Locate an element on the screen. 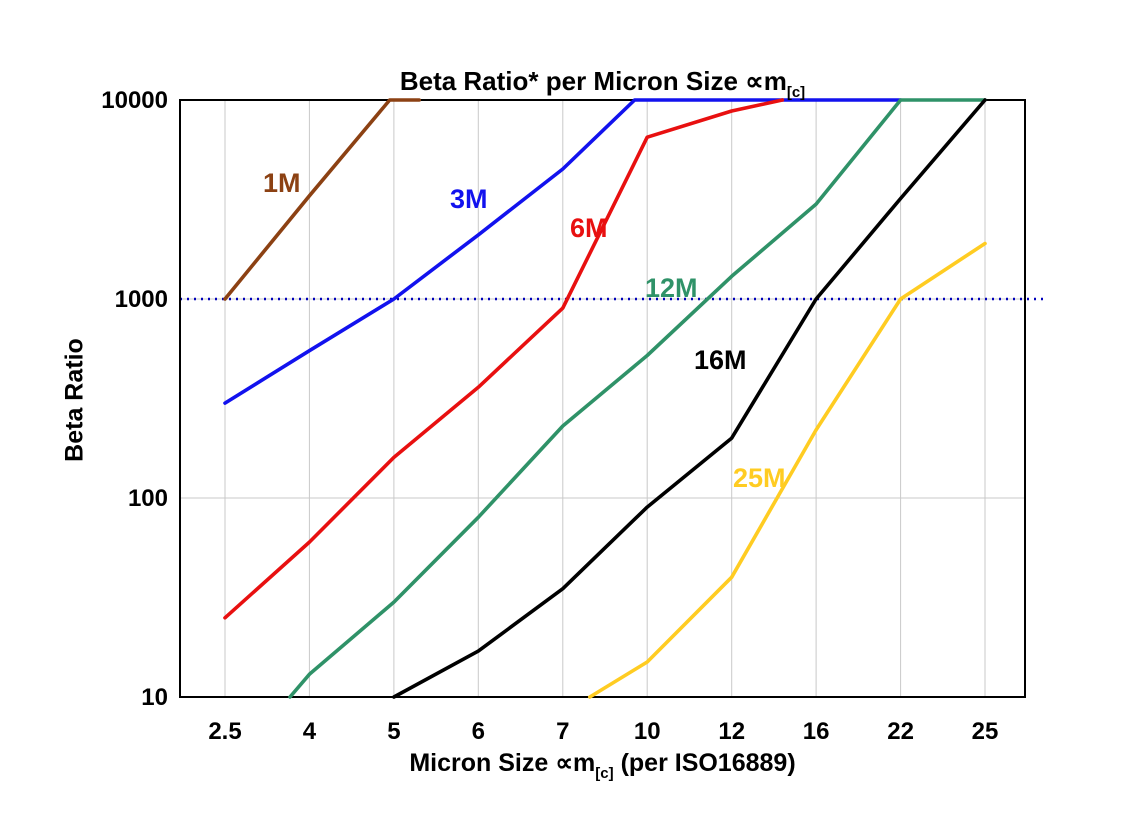 The height and width of the screenshot is (818, 1146). series-label-3M: 3M is located at coordinates (469, 199).